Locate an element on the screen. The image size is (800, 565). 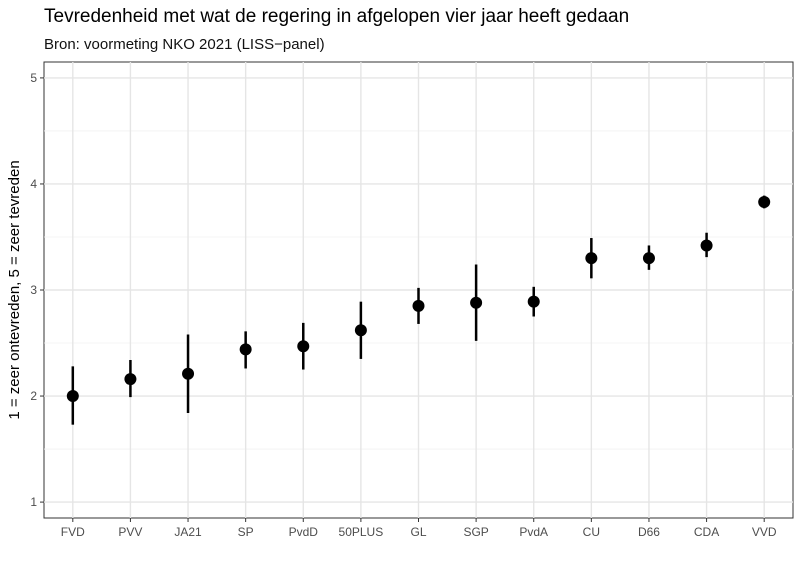
chart-subtitle: Bron: voormeting NKO 2021 (LISS−panel) is located at coordinates (184, 44).